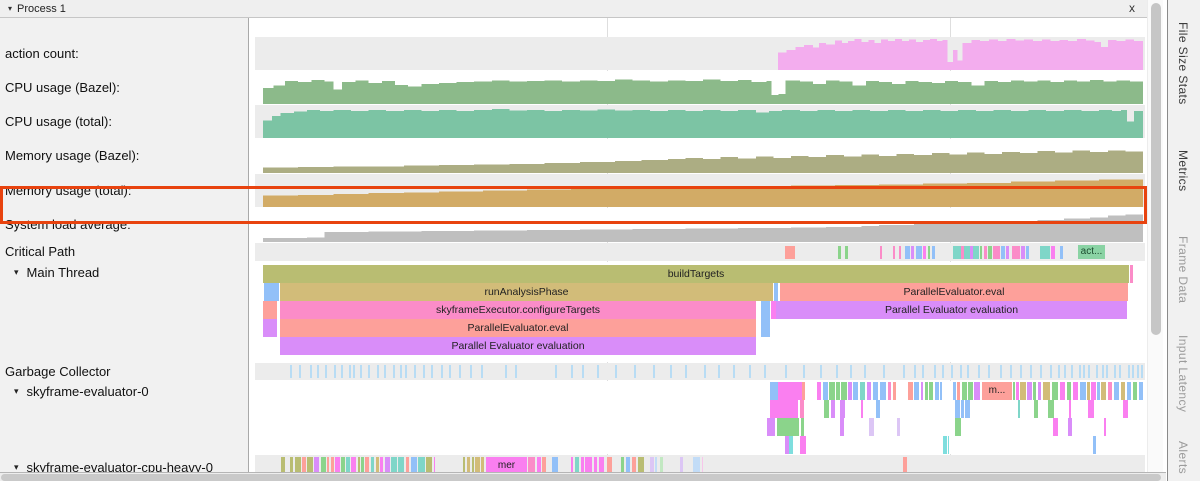 The image size is (1200, 481). What do you see at coordinates (1155, 236) in the screenshot?
I see `vertical-scrollbar` at bounding box center [1155, 236].